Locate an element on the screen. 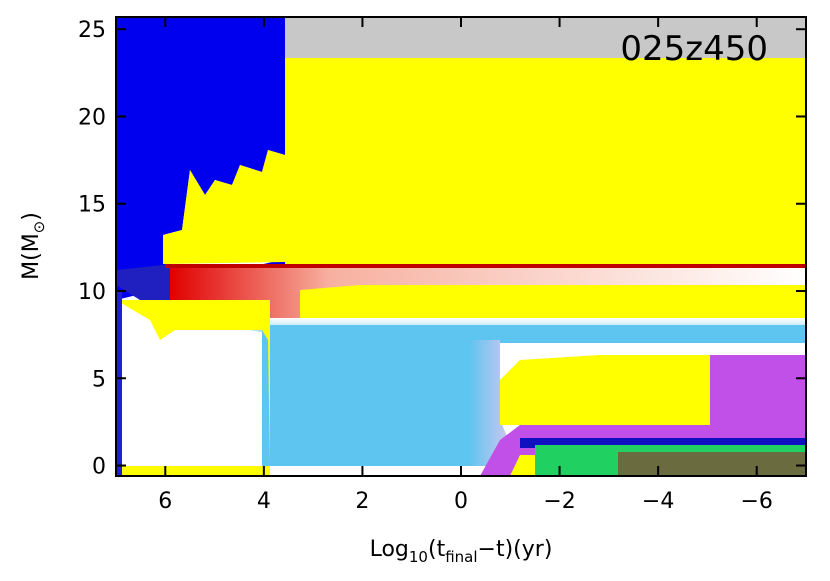  y-tick-label: 5 is located at coordinates (99, 379).